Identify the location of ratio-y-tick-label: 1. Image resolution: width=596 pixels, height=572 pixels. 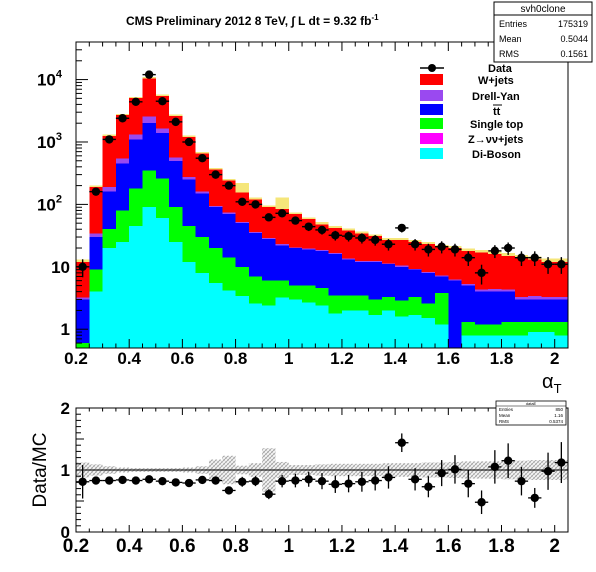
(65, 470).